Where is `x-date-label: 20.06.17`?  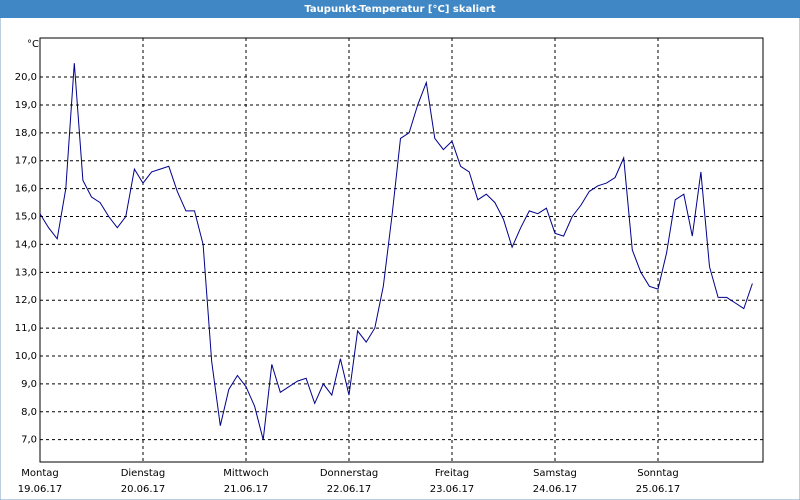
x-date-label: 20.06.17 is located at coordinates (143, 489).